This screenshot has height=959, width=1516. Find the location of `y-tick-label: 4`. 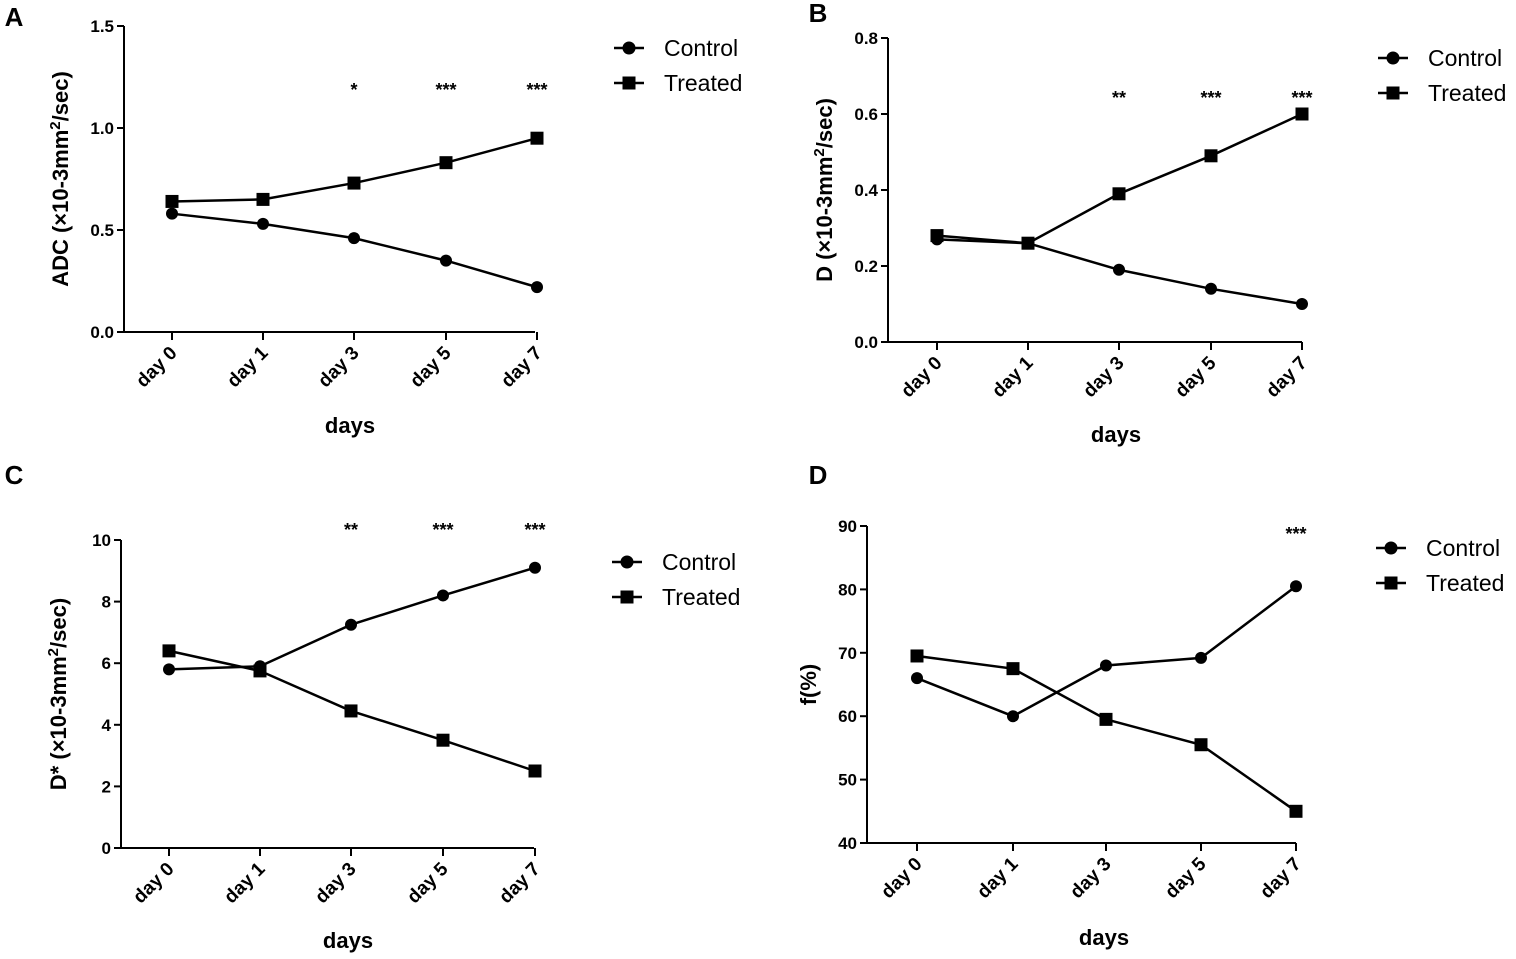

y-tick-label: 4 is located at coordinates (107, 725).